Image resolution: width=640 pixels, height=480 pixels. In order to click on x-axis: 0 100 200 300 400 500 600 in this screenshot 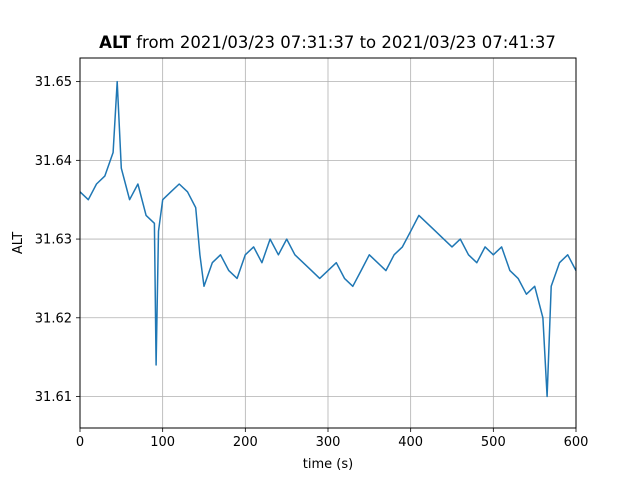, I will do `click(332, 439)`.